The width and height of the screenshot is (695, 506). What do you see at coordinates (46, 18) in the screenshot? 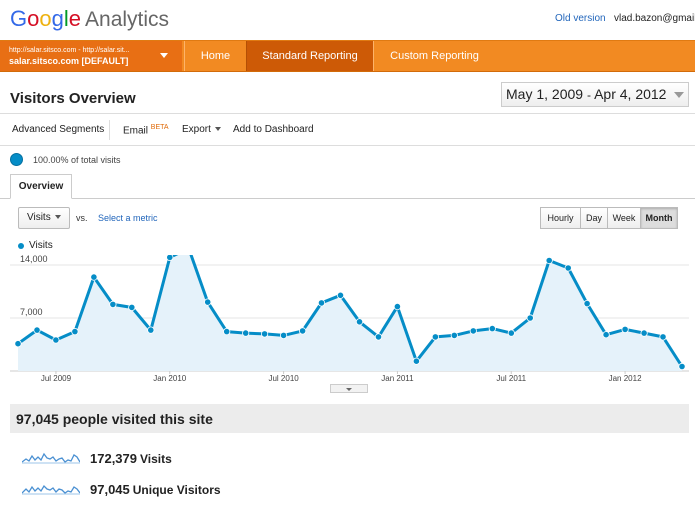
I see `logo-google: Google` at bounding box center [46, 18].